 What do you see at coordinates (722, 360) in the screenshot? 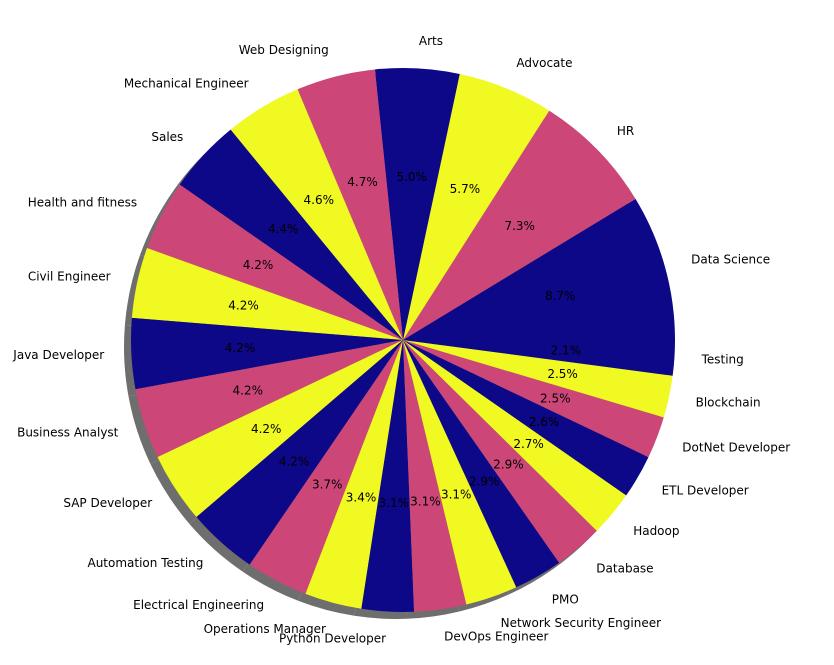
I see `pie-category-label-testing: Testing` at bounding box center [722, 360].